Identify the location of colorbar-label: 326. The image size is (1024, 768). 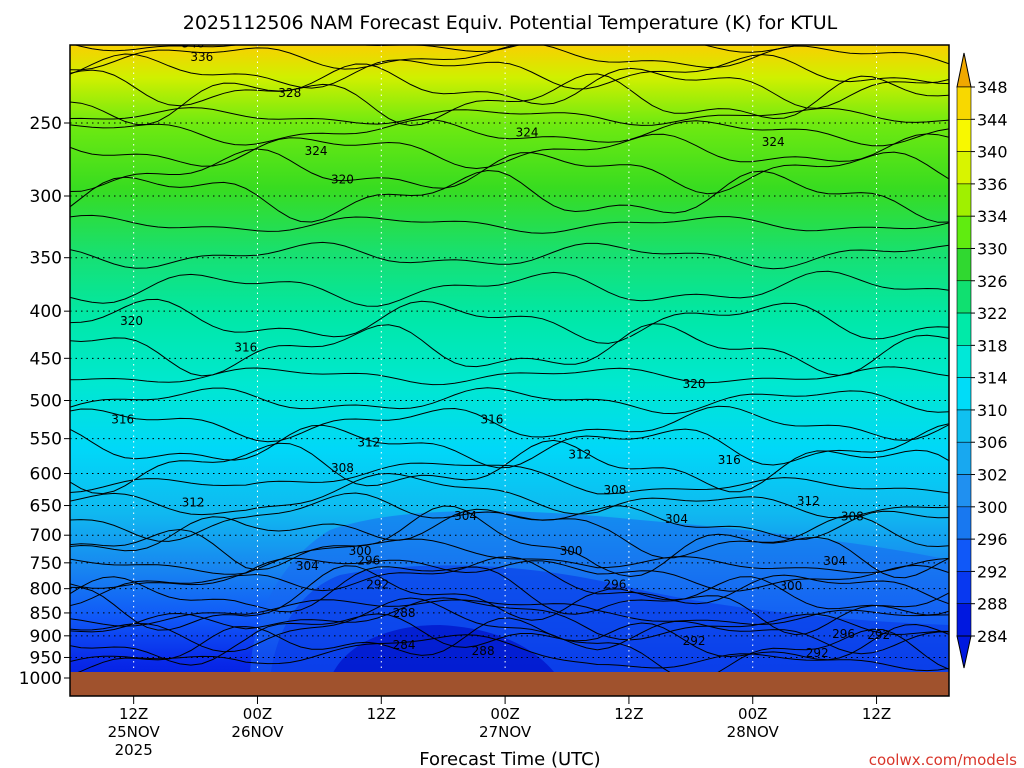
(992, 281).